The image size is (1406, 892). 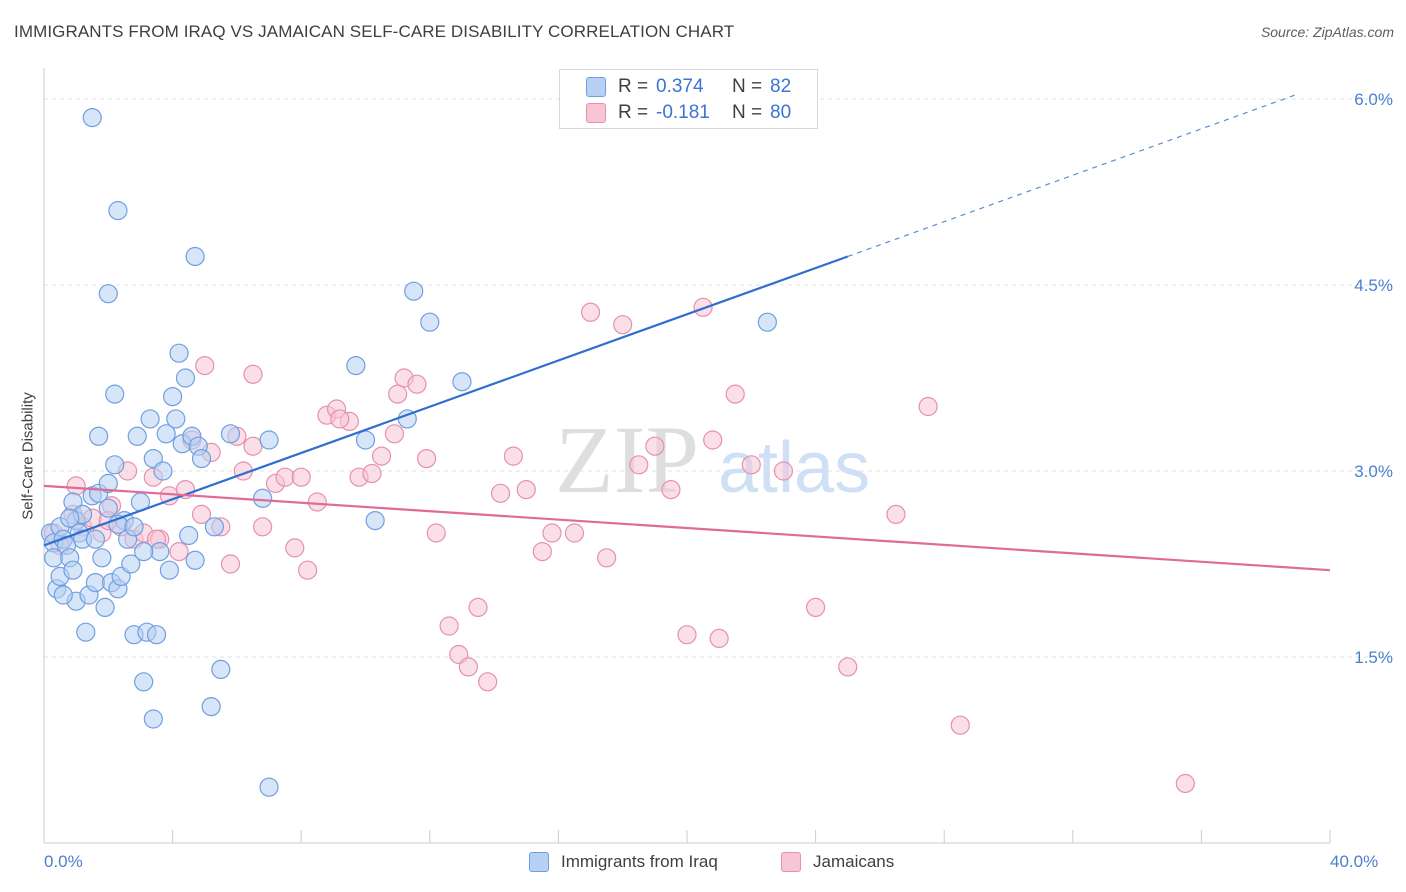 I want to click on y-tick-label: 3.0%, so click(x=1373, y=471).